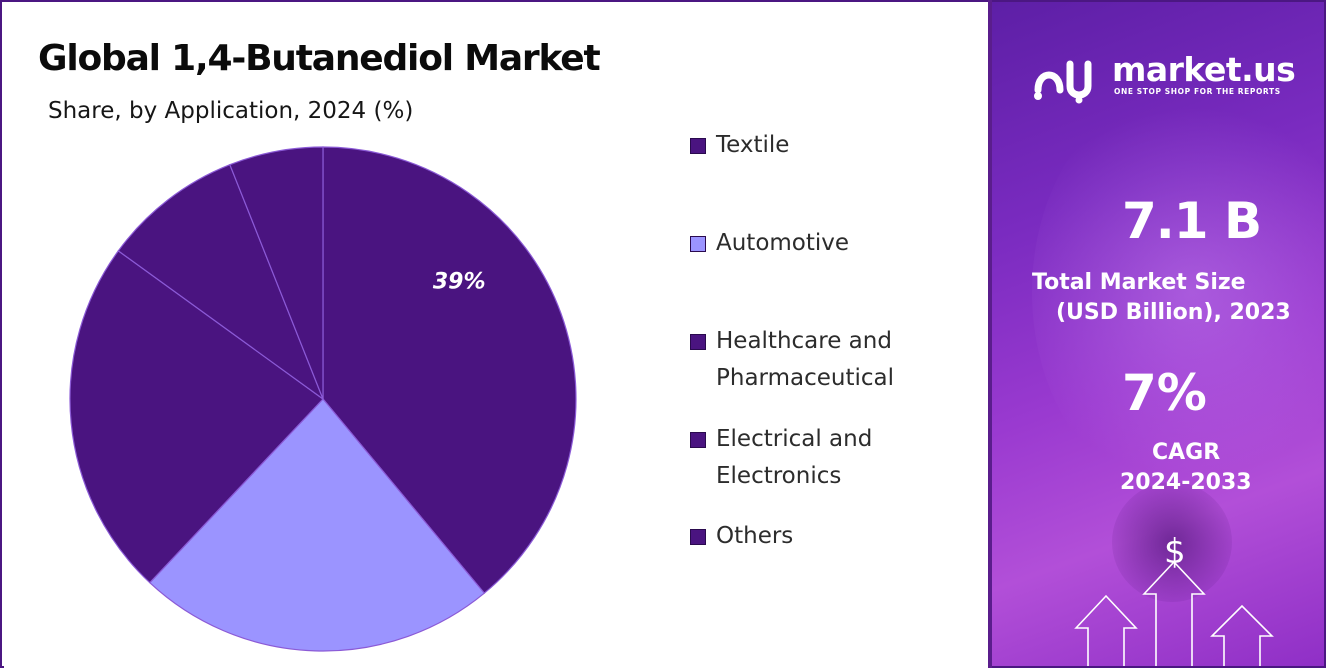  Describe the element at coordinates (794, 439) in the screenshot. I see `legend-label-line: Electrical and` at that location.